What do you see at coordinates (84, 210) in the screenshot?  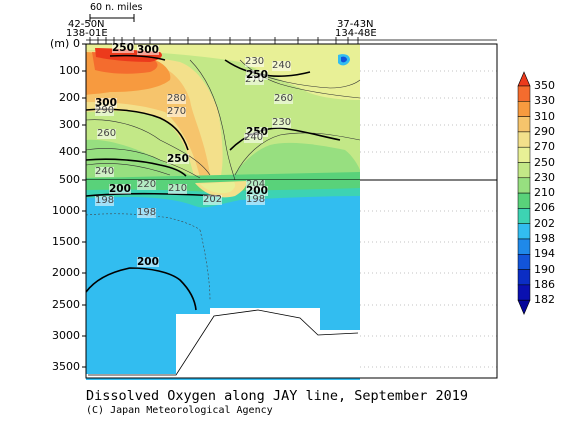 I see `y-axis` at bounding box center [84, 210].